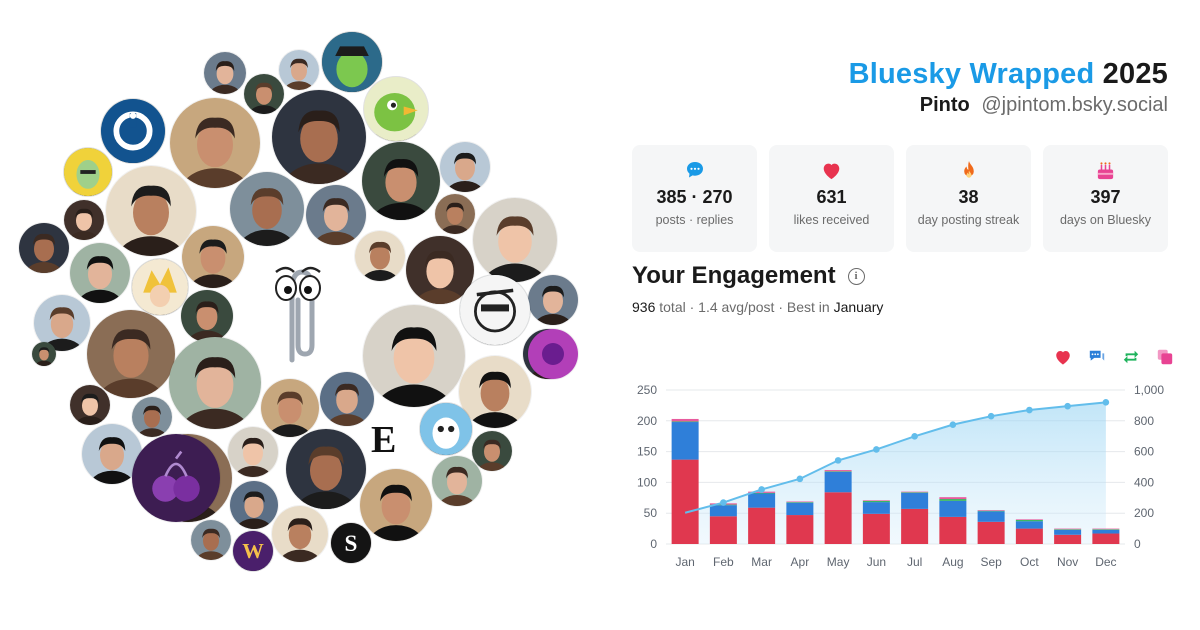 The width and height of the screenshot is (1200, 630). Describe the element at coordinates (971, 74) in the screenshot. I see `brand-title: Bluesky Wrapped` at that location.